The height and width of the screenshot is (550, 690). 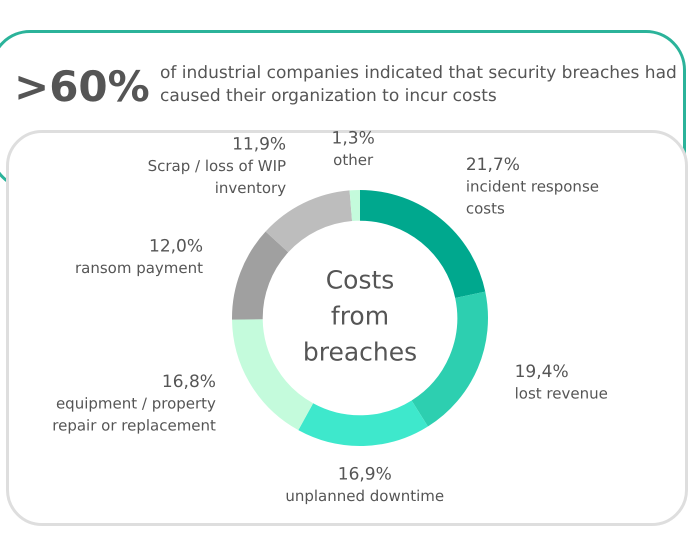 What do you see at coordinates (360, 316) in the screenshot?
I see `text: Costs from breaches` at bounding box center [360, 316].